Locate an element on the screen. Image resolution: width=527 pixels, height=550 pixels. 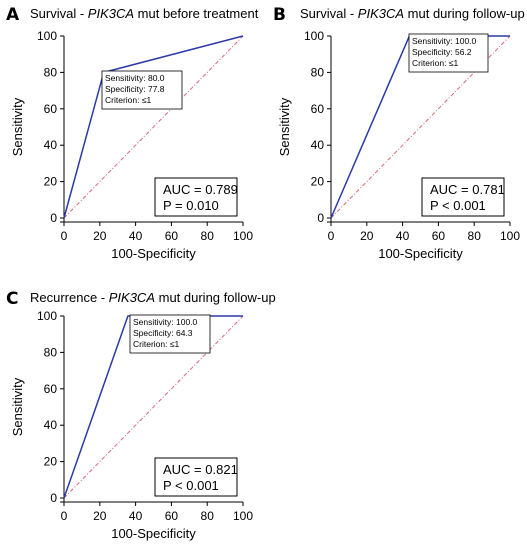
panel-label: A is located at coordinates (13, 15).